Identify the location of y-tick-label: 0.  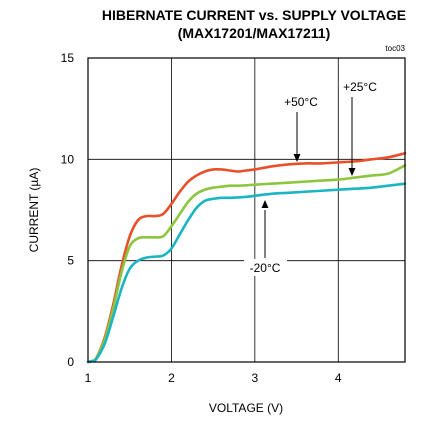
(70, 362).